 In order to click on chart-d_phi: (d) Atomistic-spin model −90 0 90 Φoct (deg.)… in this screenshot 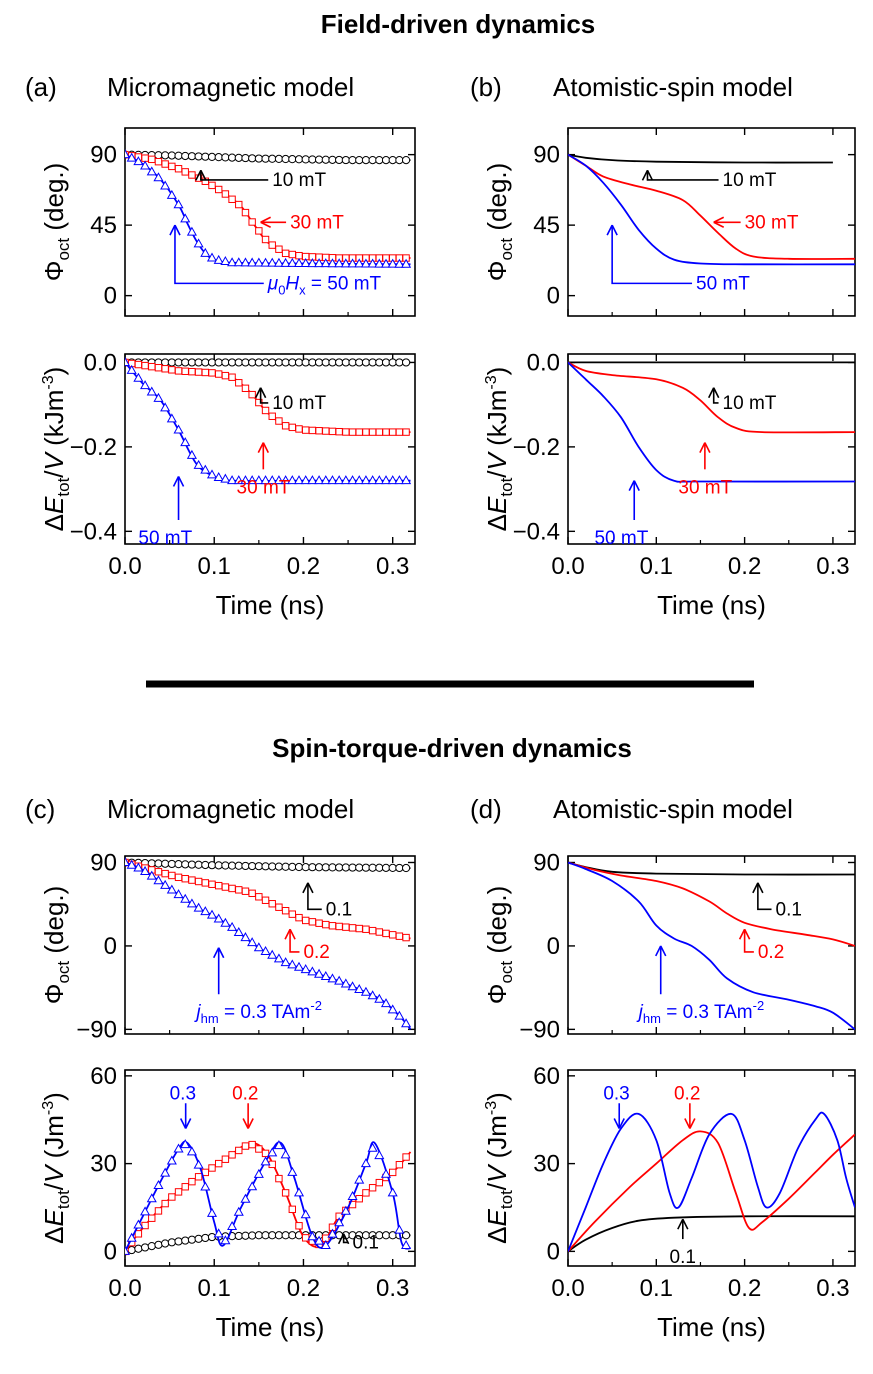, I will do `click(663, 918)`.